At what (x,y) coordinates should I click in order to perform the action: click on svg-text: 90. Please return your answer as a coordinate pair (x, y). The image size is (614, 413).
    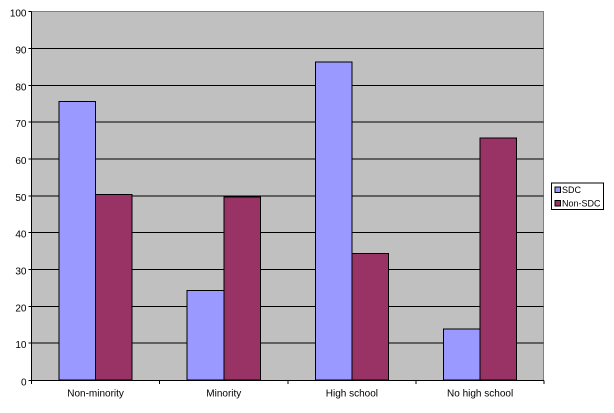
    Looking at the image, I should click on (21, 51).